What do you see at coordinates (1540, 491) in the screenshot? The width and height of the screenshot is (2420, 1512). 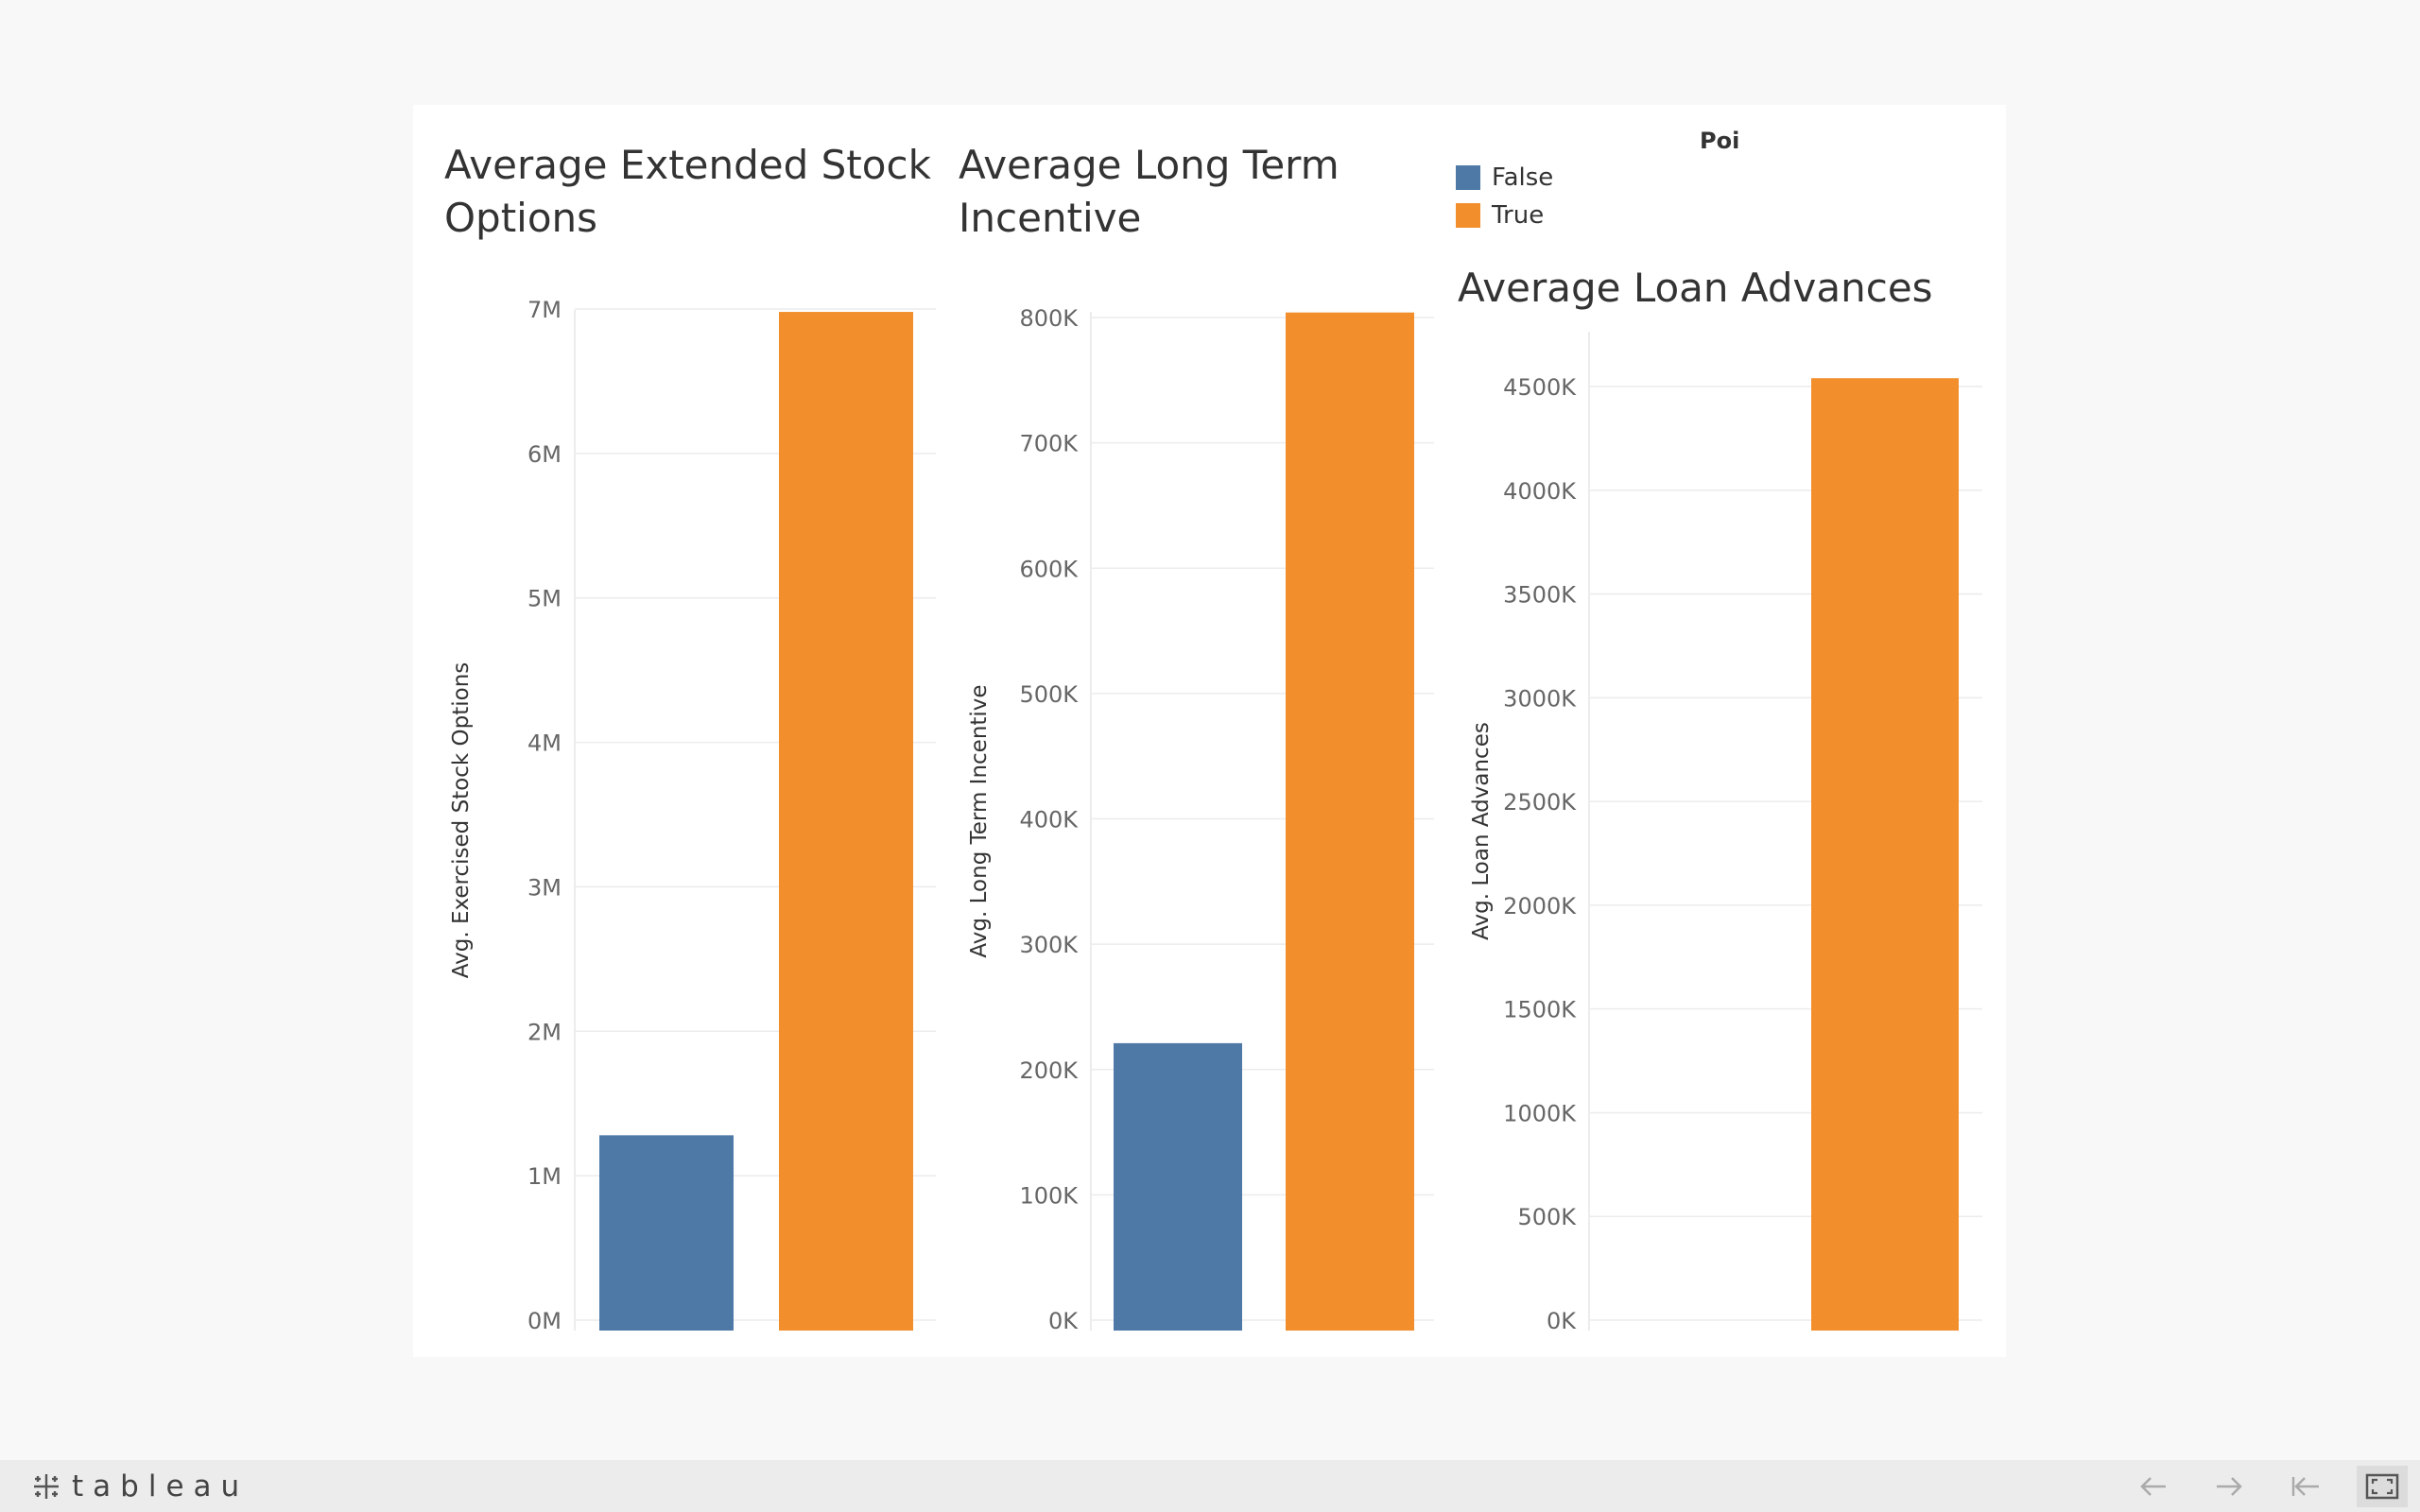 I see `y-tick-label: 4000K` at bounding box center [1540, 491].